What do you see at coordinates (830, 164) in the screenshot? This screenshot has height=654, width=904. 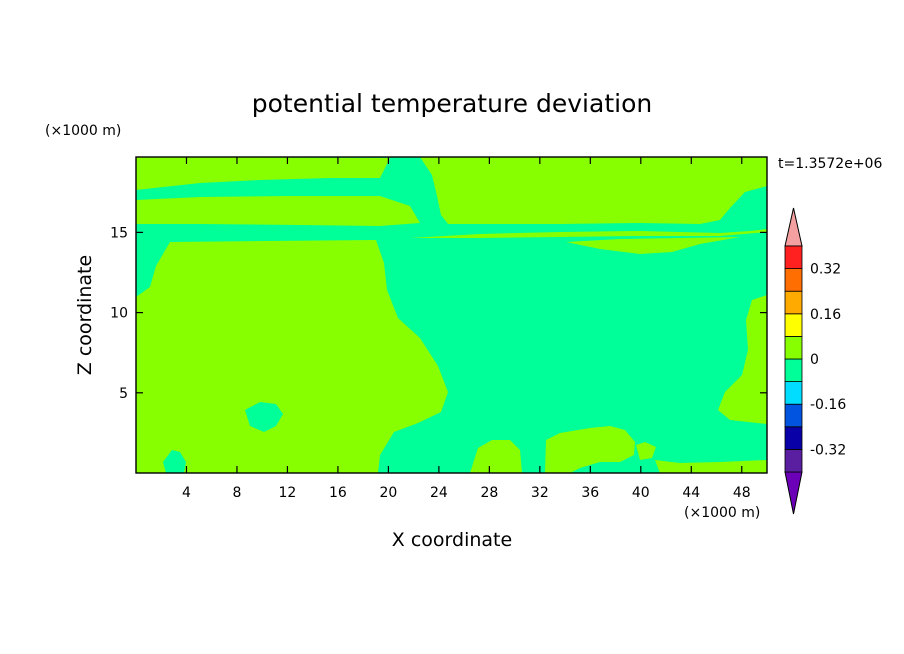 I see `time-label: t=1.3572e+06` at bounding box center [830, 164].